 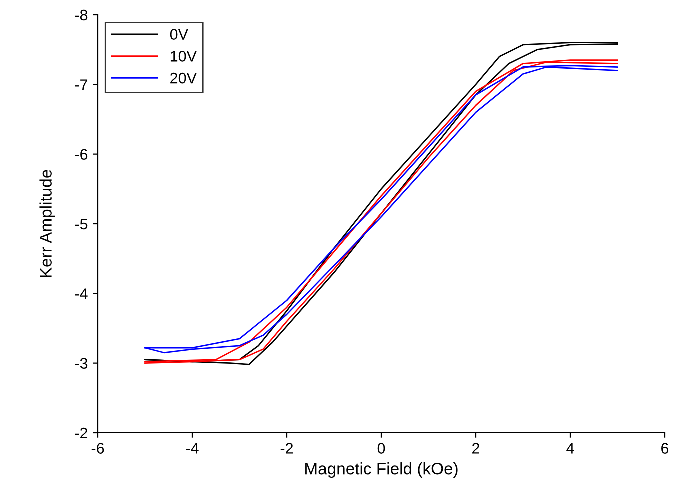 I want to click on y-tick-label: -8, so click(x=81, y=15).